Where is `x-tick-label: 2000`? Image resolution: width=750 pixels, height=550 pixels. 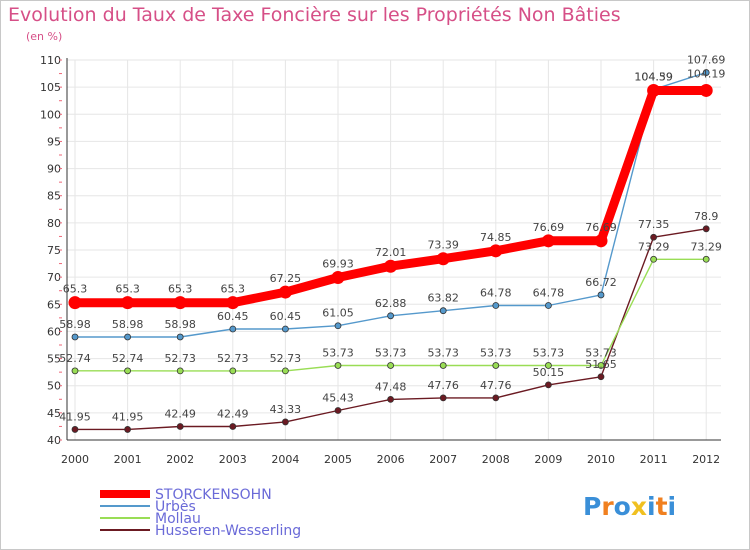
x-tick-label: 2000 is located at coordinates (75, 459).